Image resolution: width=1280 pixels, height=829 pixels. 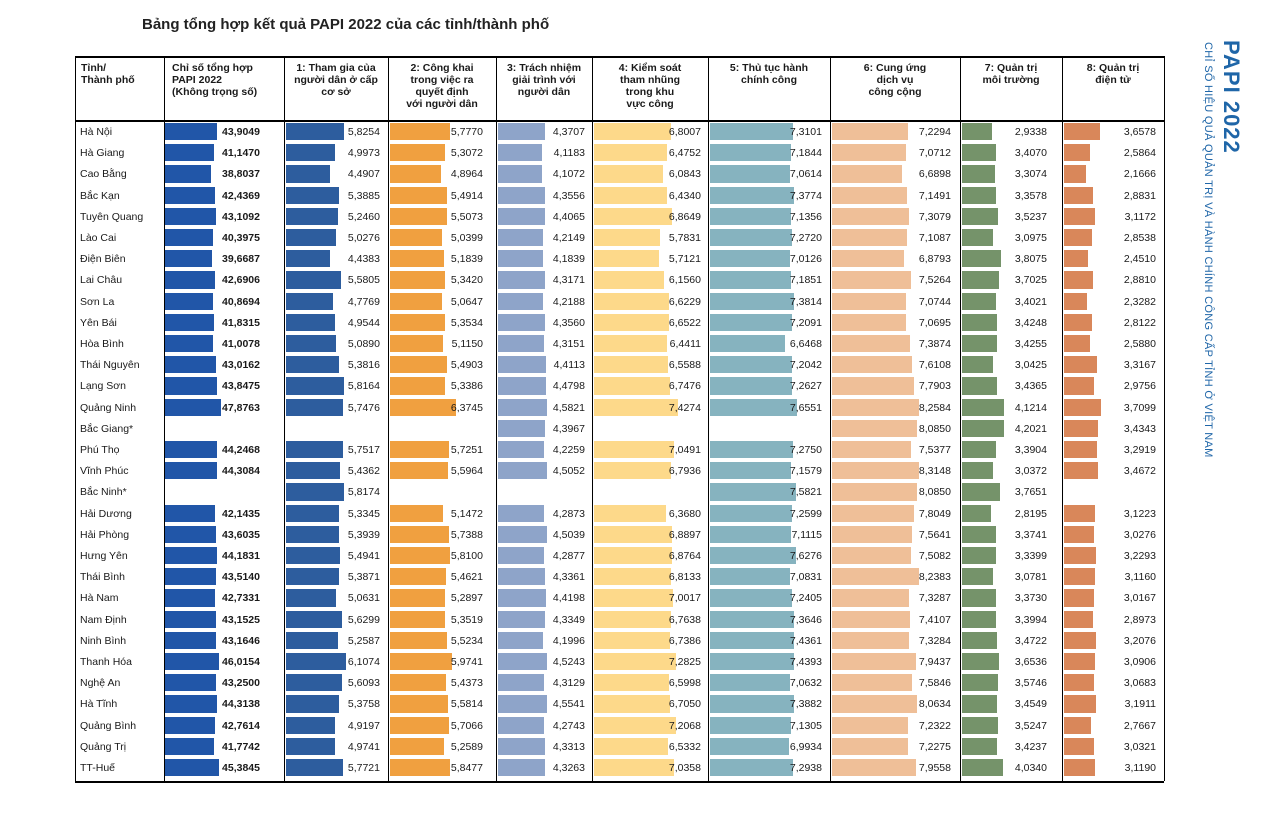 I want to click on value-c6: 7,5846, so click(x=934, y=683).